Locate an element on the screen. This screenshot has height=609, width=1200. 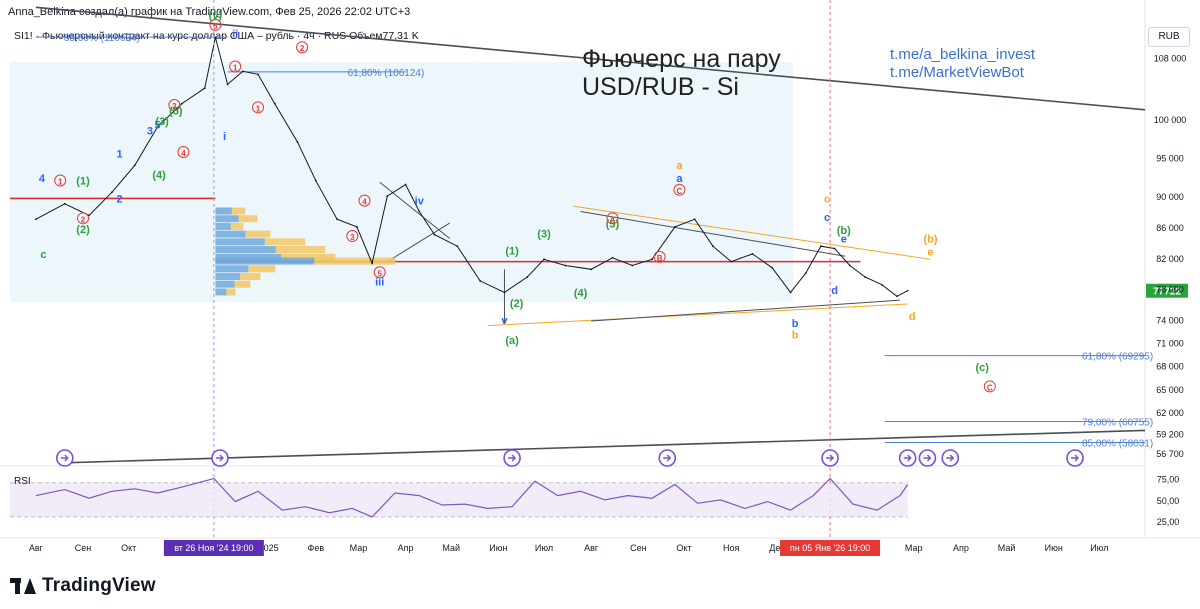
link-belkina-invest: t.me/a_belkina_invest is located at coordinates (963, 54).